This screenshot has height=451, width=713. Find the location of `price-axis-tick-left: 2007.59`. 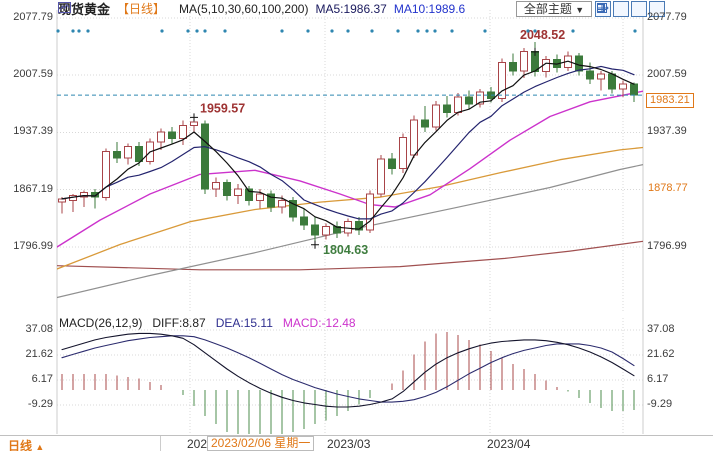

price-axis-tick-left: 2007.59 is located at coordinates (33, 74).